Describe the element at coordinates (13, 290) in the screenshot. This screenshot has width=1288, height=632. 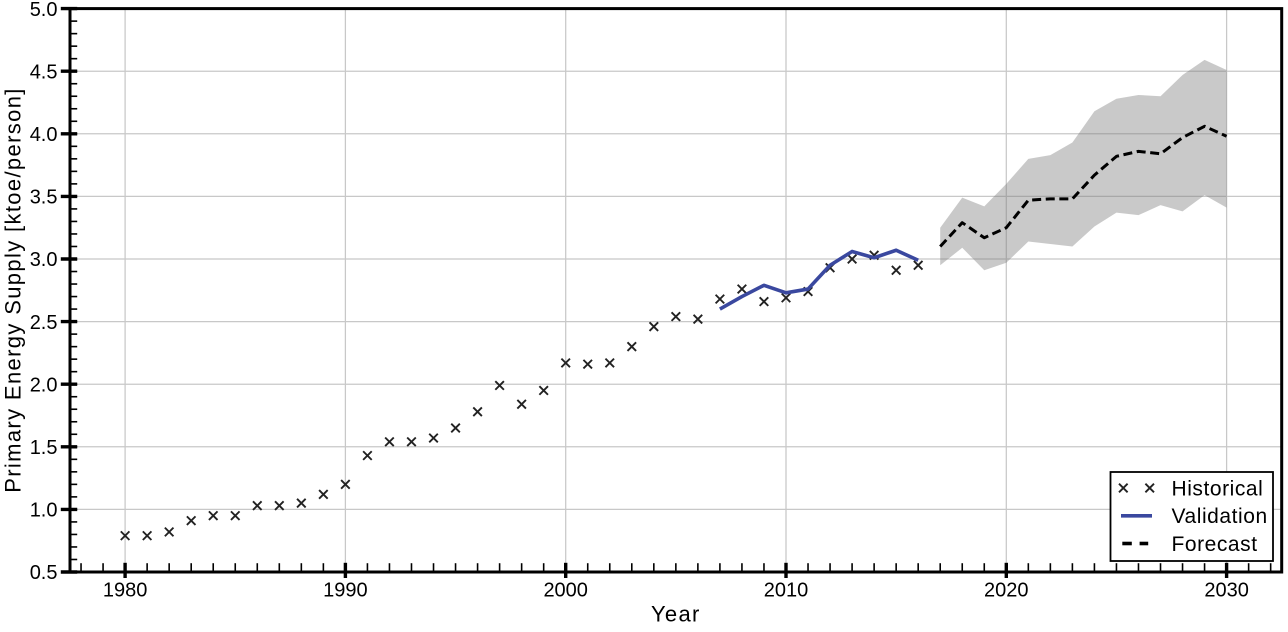
I see `svg-text:Primary Energy Supply [ktoe/pe: Primary Energy Supply [ktoe/person]` at that location.